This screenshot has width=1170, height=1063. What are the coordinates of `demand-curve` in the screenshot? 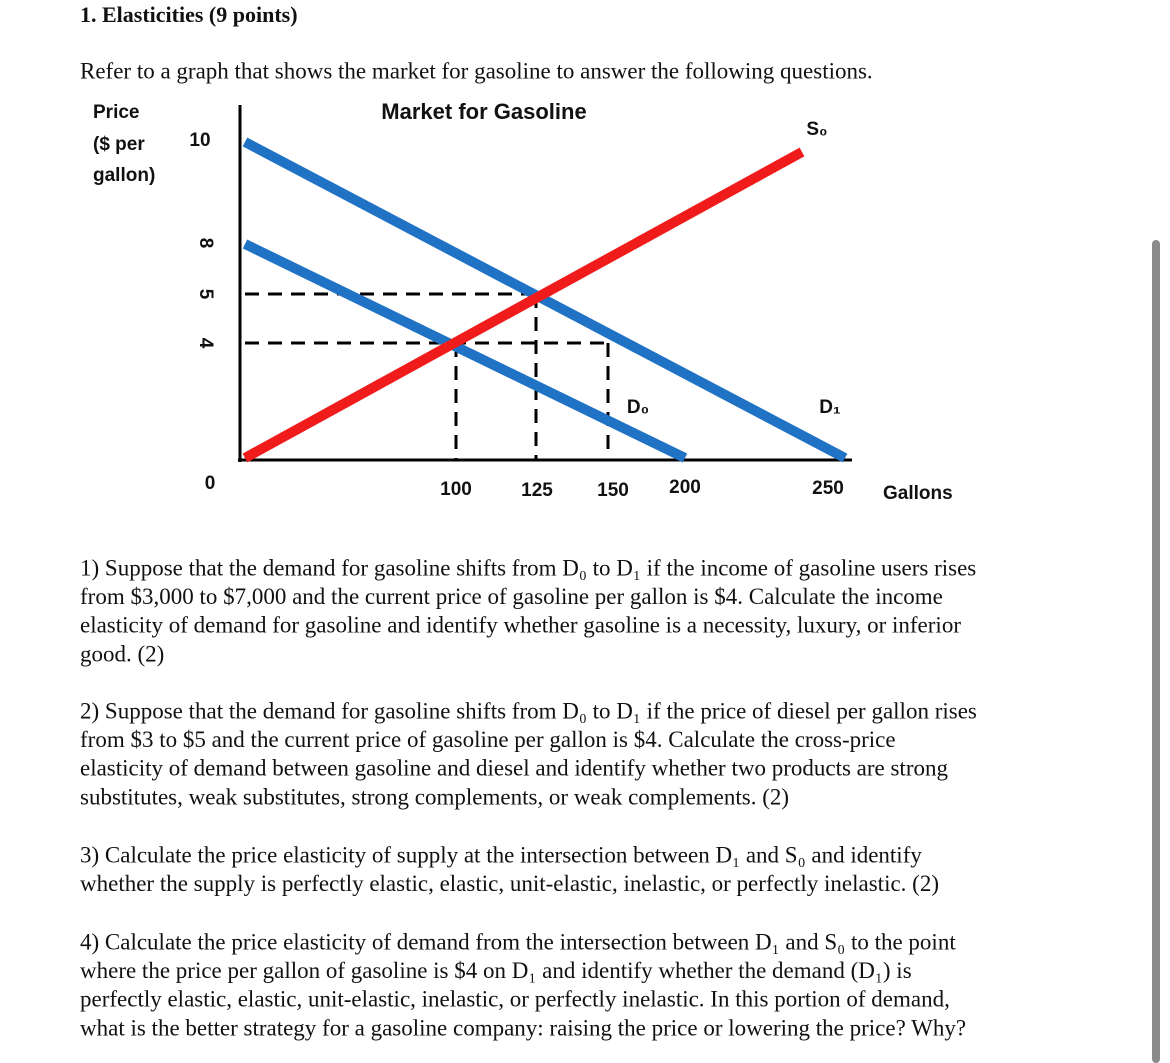 It's located at (465, 351).